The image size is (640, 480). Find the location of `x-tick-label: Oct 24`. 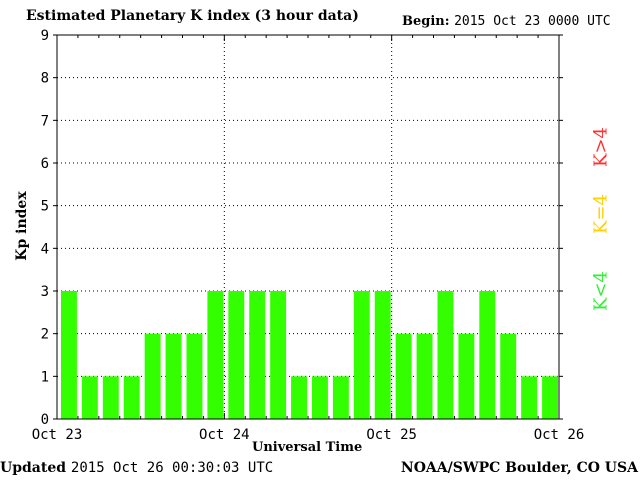

x-tick-label: Oct 24 is located at coordinates (224, 435).